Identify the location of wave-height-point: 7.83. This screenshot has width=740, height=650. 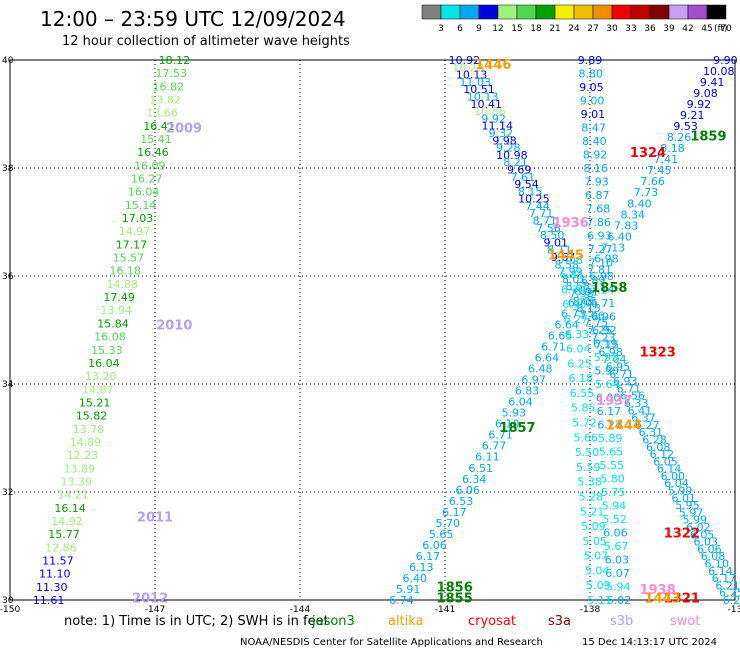
(626, 225).